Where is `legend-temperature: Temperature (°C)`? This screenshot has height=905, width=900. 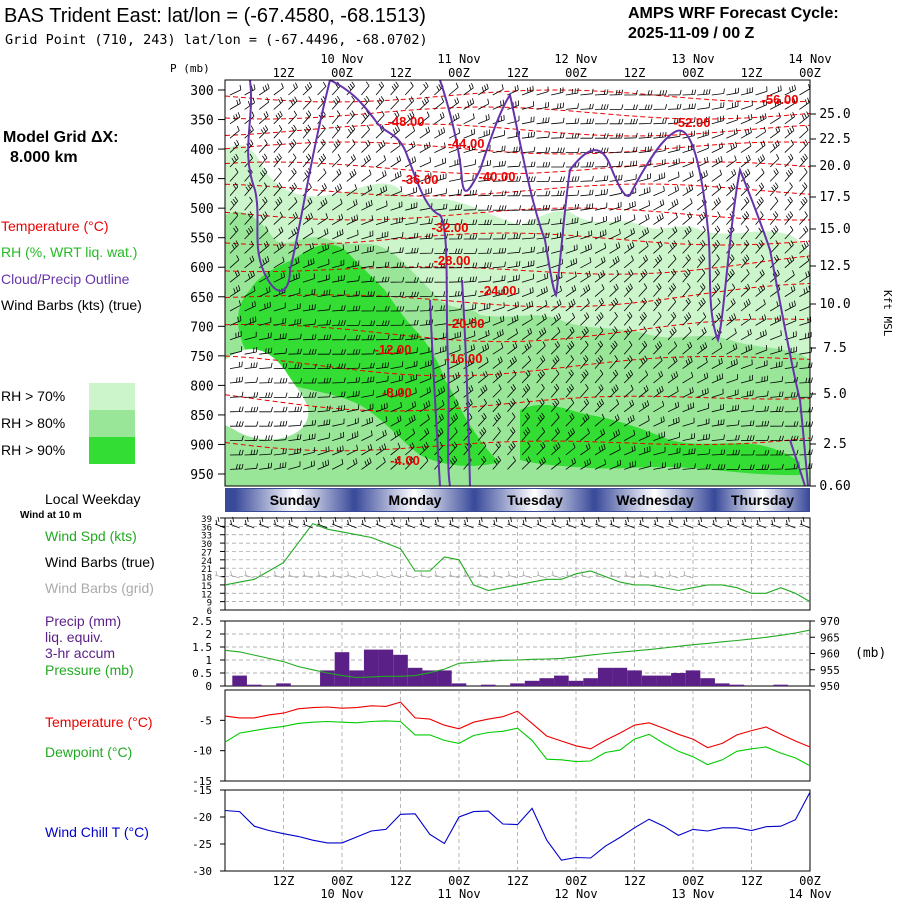
legend-temperature: Temperature (°C) is located at coordinates (55, 226).